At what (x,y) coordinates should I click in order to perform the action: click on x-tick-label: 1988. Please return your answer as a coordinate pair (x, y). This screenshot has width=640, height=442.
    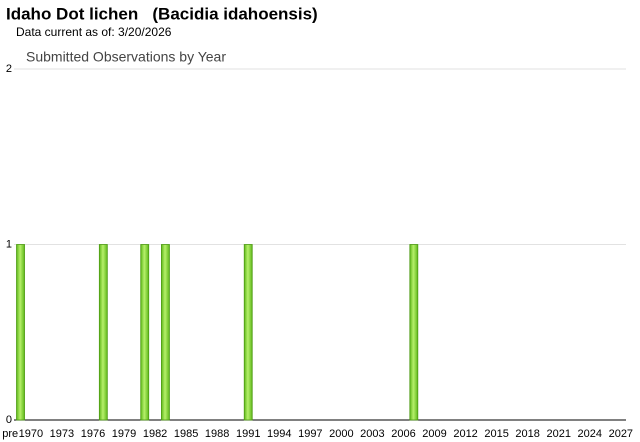
    Looking at the image, I should click on (217, 434).